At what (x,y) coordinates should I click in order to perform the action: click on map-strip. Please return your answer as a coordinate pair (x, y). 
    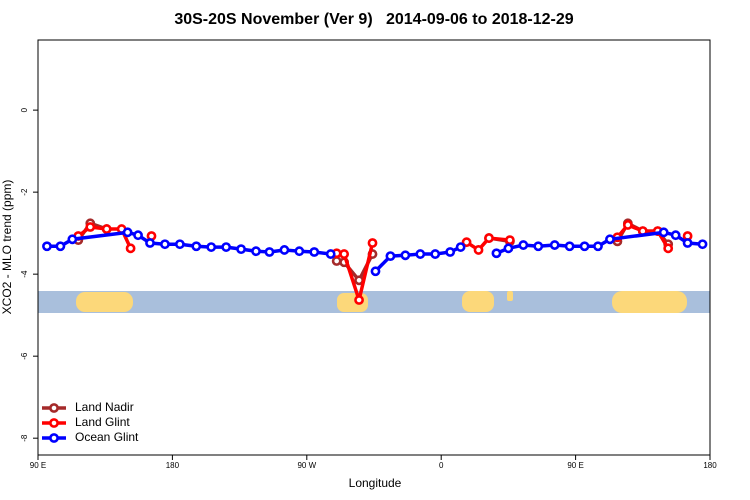
    Looking at the image, I should click on (374, 302).